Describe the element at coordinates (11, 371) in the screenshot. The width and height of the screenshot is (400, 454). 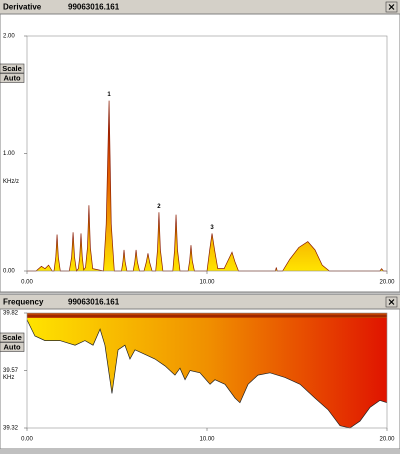
I see `y-tick-label: 39.57` at that location.